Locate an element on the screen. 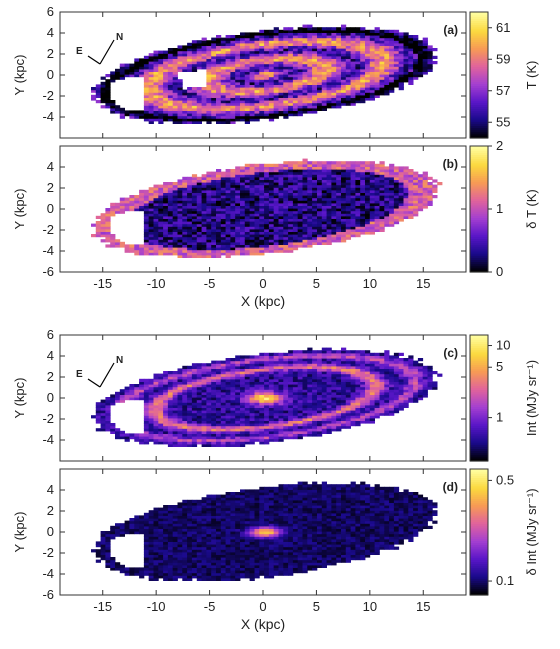  colorbar-tick-label: 5 is located at coordinates (499, 366).